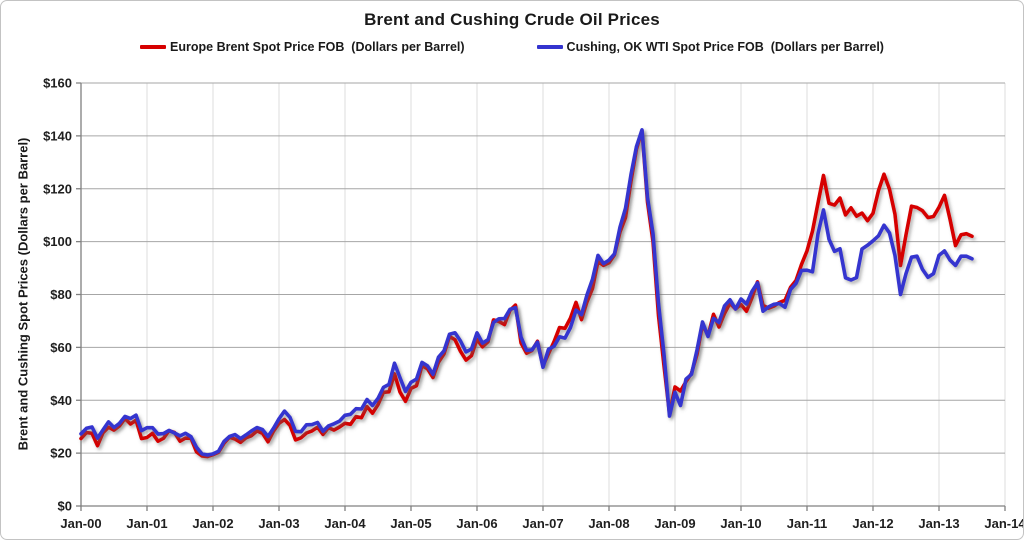 The image size is (1024, 540). I want to click on y-tick-label: $80, so click(61, 294).